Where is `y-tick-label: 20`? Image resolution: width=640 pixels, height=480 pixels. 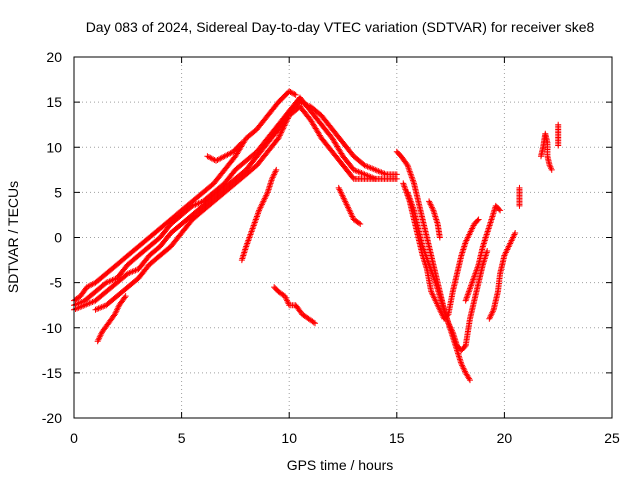
y-tick-label: 20 is located at coordinates (54, 57).